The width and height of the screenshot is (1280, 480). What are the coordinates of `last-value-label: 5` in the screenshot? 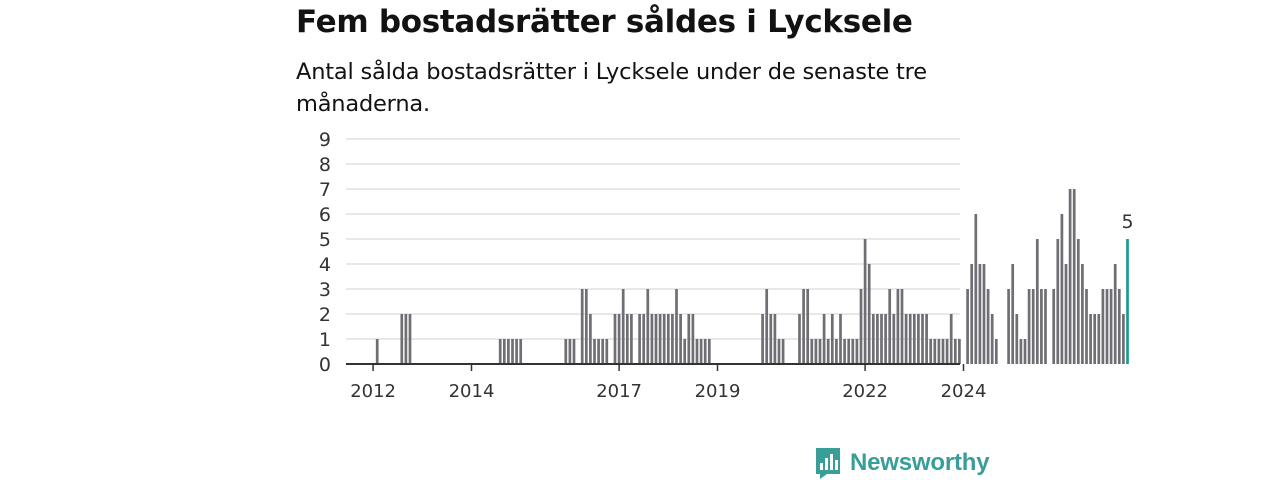 It's located at (1127, 222).